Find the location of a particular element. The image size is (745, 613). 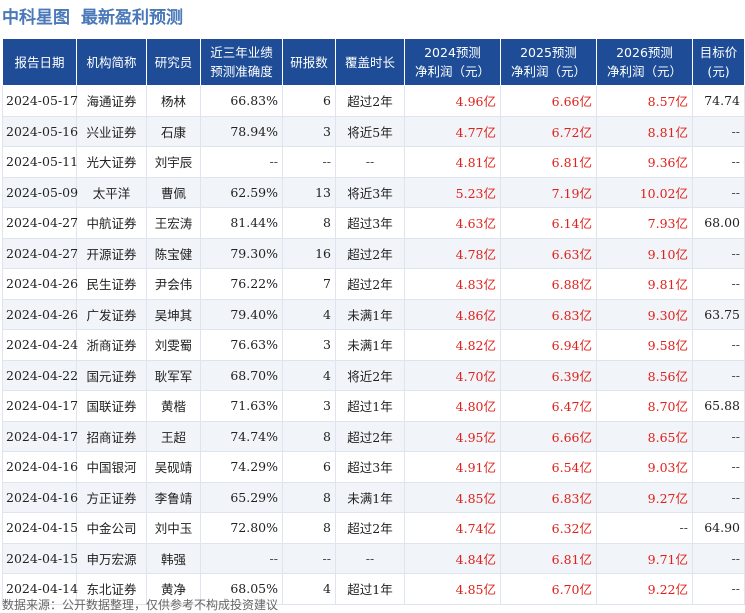

cell-institution: 兴业证券 is located at coordinates (111, 131).